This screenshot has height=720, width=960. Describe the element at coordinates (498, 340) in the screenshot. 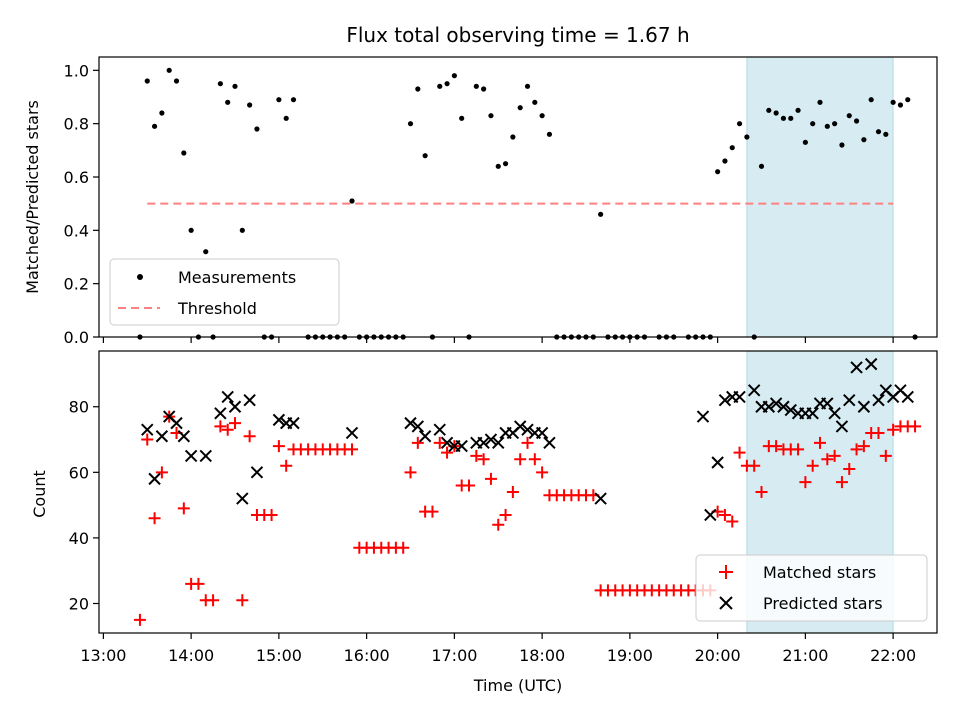

I see `ratio-x-ticks` at that location.